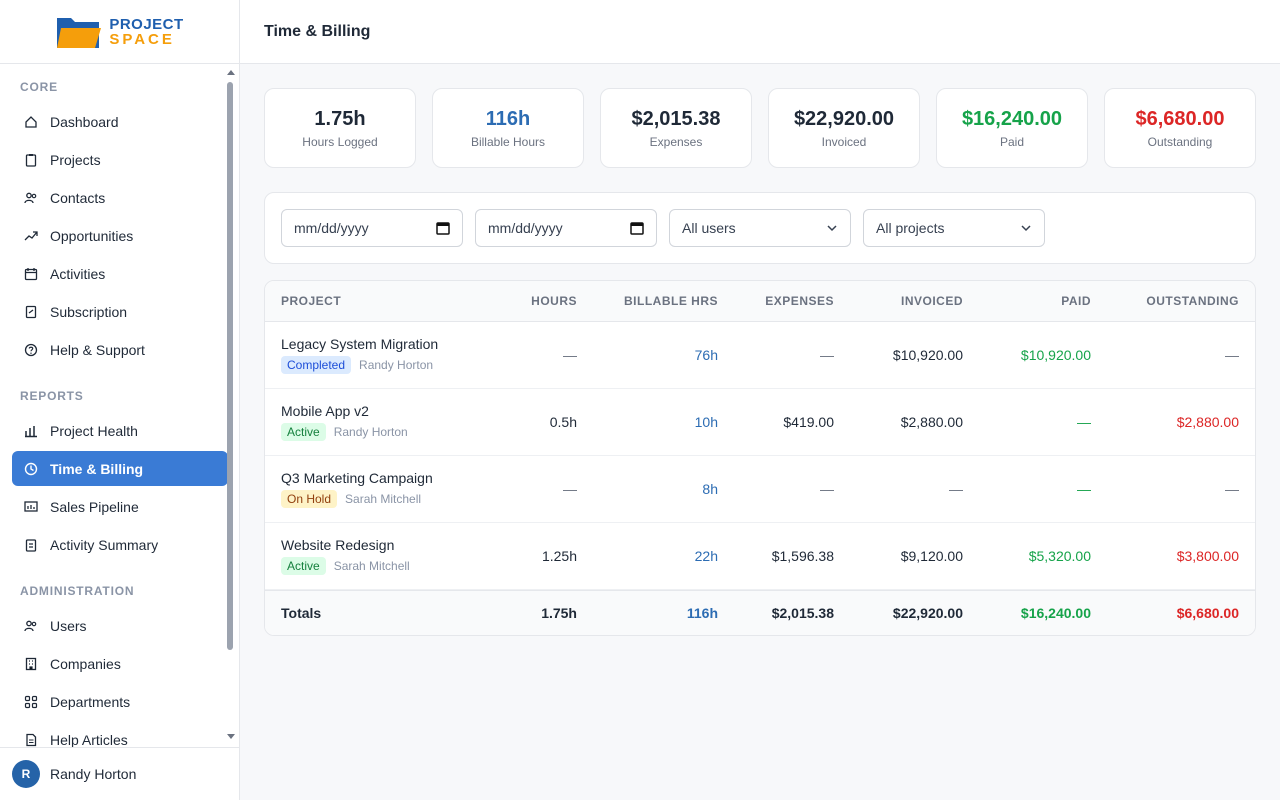 This screenshot has height=800, width=1280. What do you see at coordinates (671, 301) in the screenshot?
I see `column-header-billable-hrs: BILLABLE HRS` at bounding box center [671, 301].